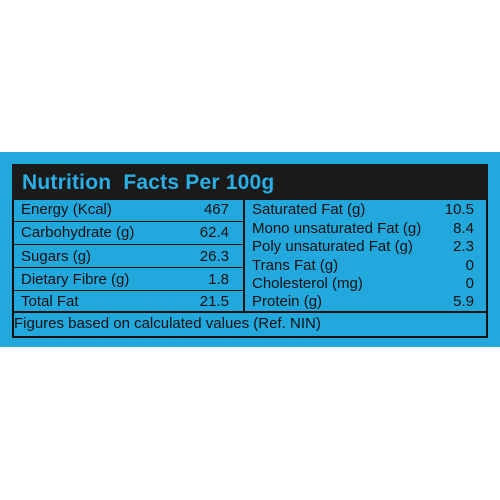 The image size is (500, 500). I want to click on nutrient-value: 21.5, so click(214, 301).